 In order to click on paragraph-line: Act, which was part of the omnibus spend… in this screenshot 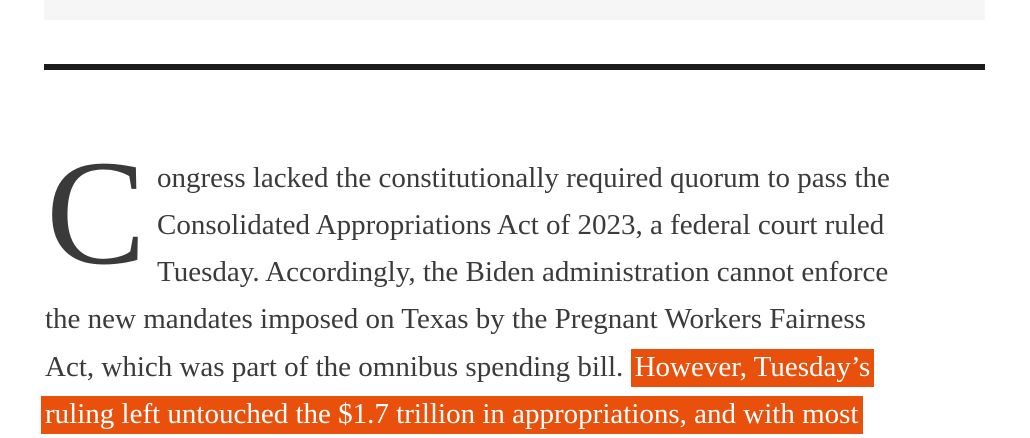, I will do `click(460, 367)`.